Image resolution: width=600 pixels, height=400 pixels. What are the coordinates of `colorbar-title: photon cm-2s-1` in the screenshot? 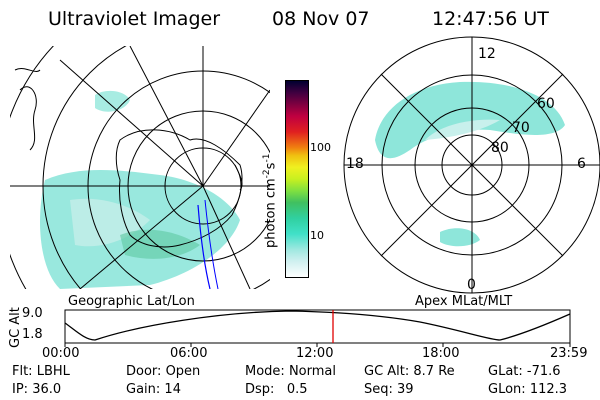 It's located at (270, 200).